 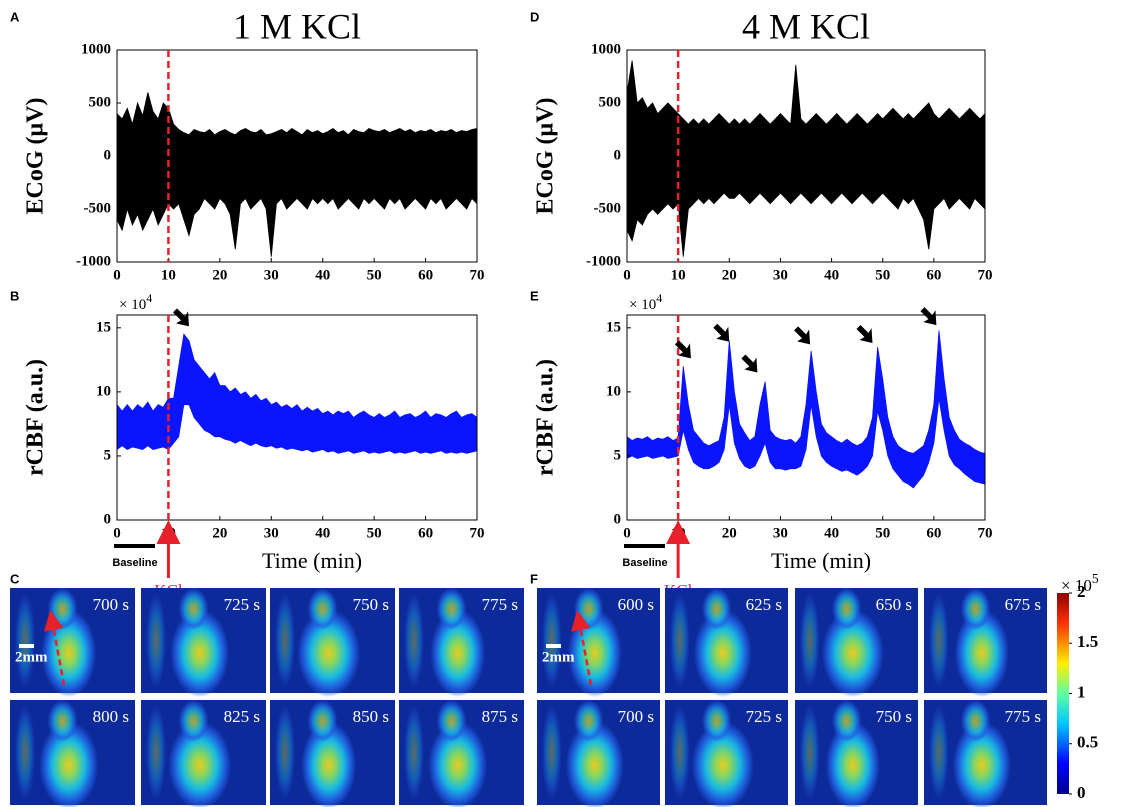 I want to click on scale-base: × 10, so click(x=1076, y=585).